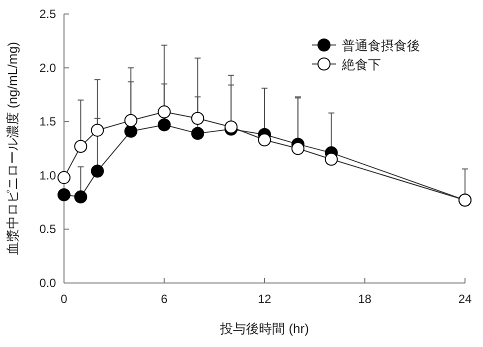 Image resolution: width=483 pixels, height=347 pixels. What do you see at coordinates (361, 64) in the screenshot?
I see `legend-label: 絶食下` at bounding box center [361, 64].